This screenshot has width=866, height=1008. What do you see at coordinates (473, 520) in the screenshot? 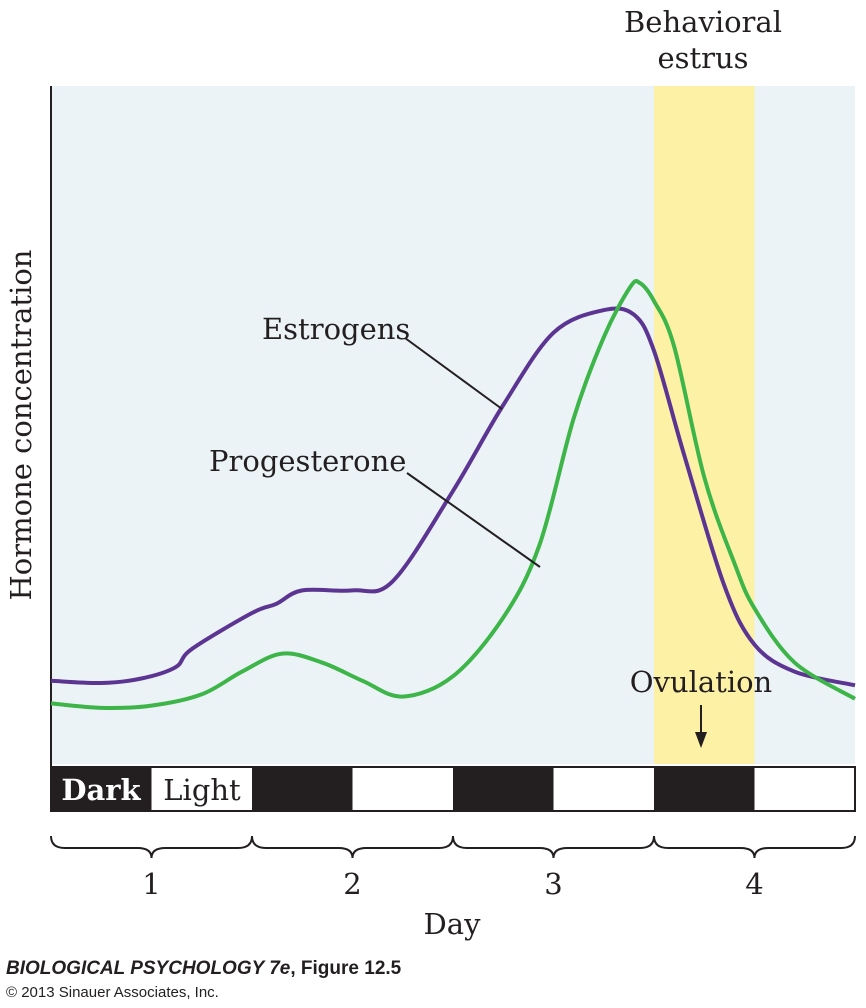
I see `progesterone-leader-line` at bounding box center [473, 520].